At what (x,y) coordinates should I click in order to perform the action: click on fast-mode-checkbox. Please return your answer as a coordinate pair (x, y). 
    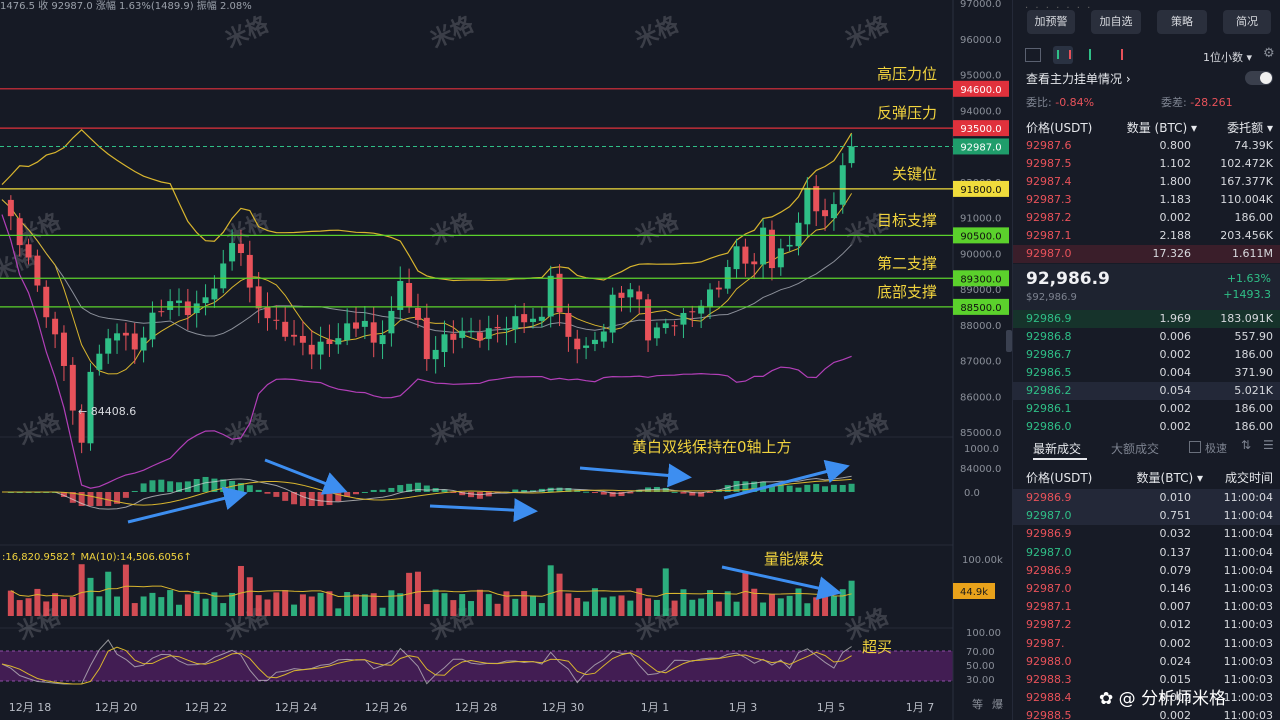
    Looking at the image, I should click on (1195, 447).